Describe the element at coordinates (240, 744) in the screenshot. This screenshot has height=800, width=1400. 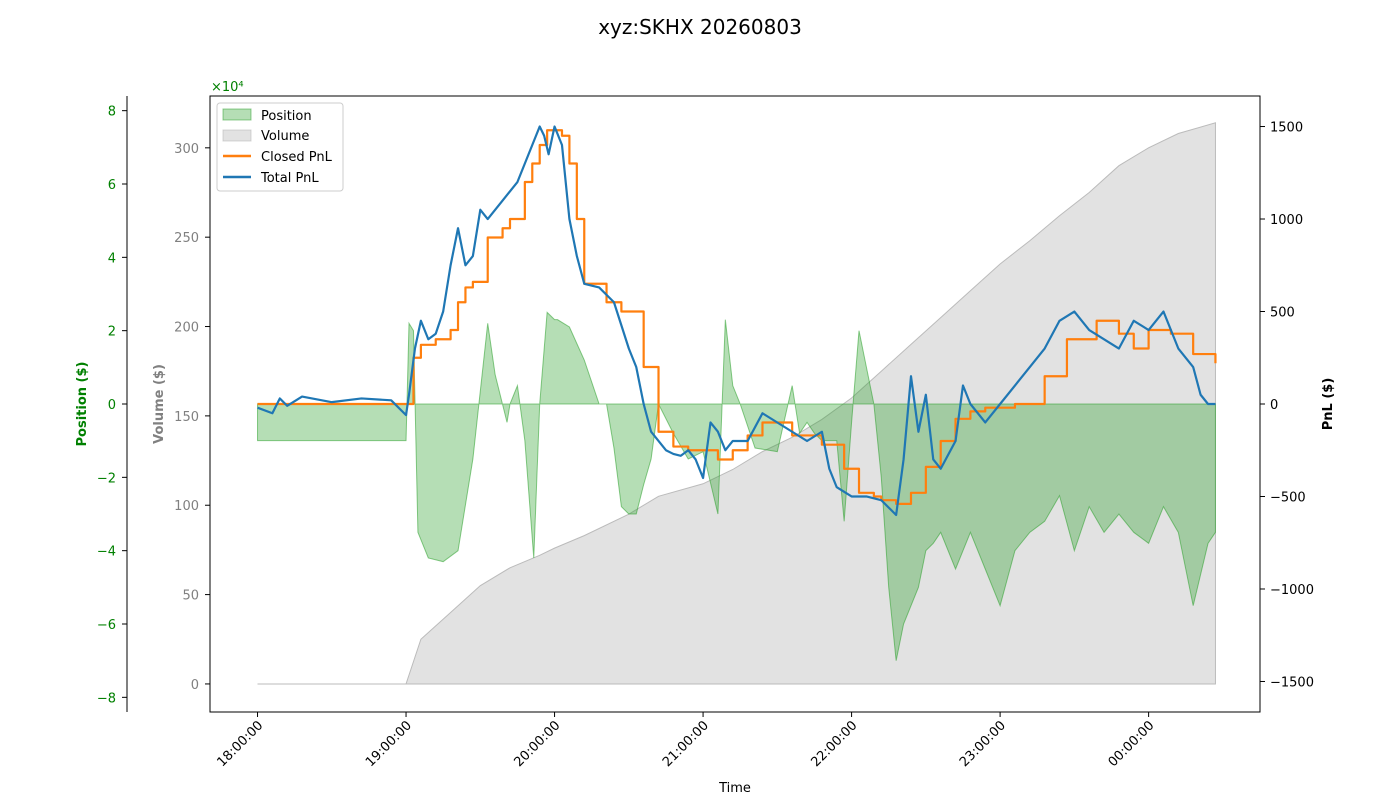
I see `time-tick-label: 18:00:00` at that location.